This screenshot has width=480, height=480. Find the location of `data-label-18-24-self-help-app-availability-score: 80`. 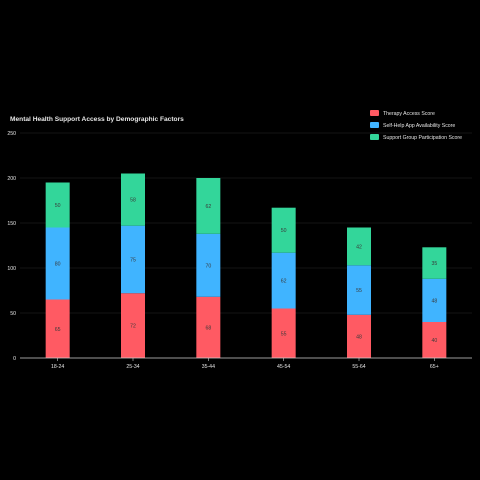

data-label-18-24-self-help-app-availability-score: 80 is located at coordinates (58, 265).